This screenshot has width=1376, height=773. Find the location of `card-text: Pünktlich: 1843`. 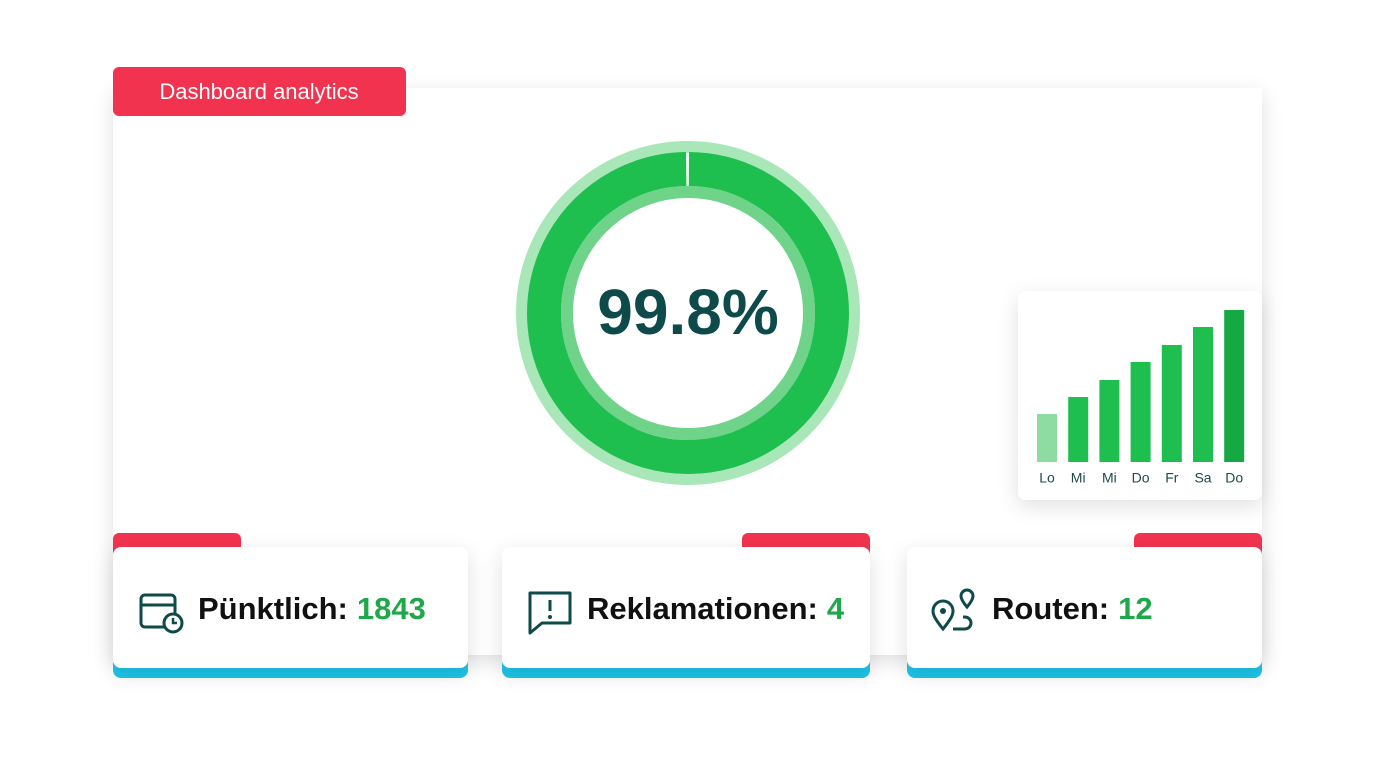

card-text: Pünktlich: 1843 is located at coordinates (312, 608).